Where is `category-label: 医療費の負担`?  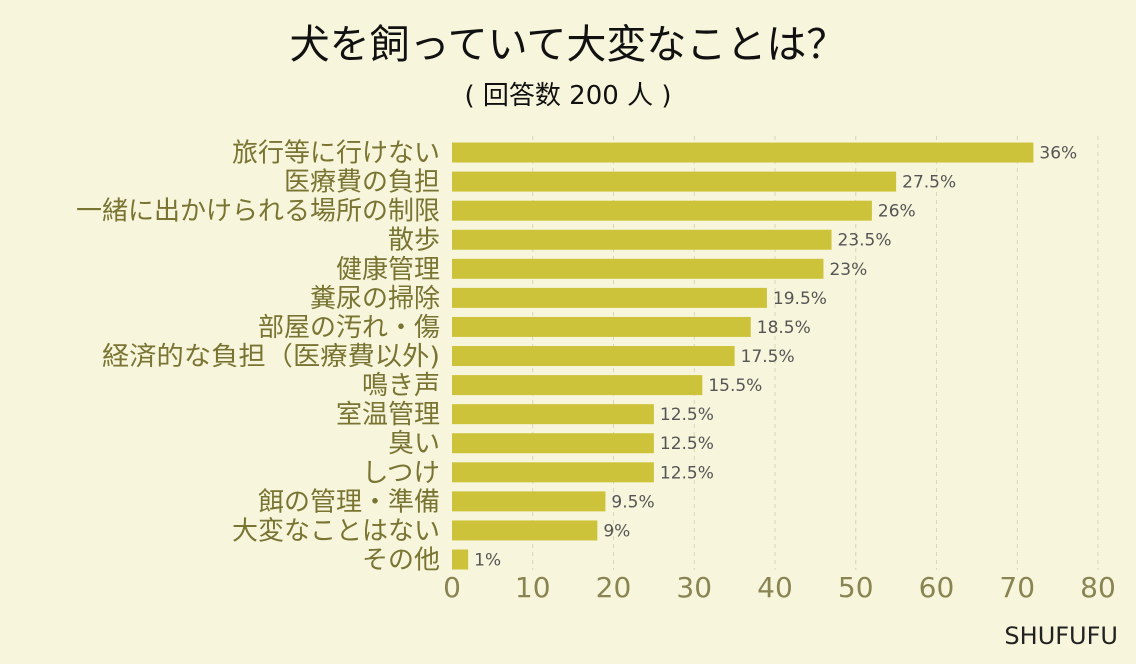 category-label: 医療費の負担 is located at coordinates (362, 183).